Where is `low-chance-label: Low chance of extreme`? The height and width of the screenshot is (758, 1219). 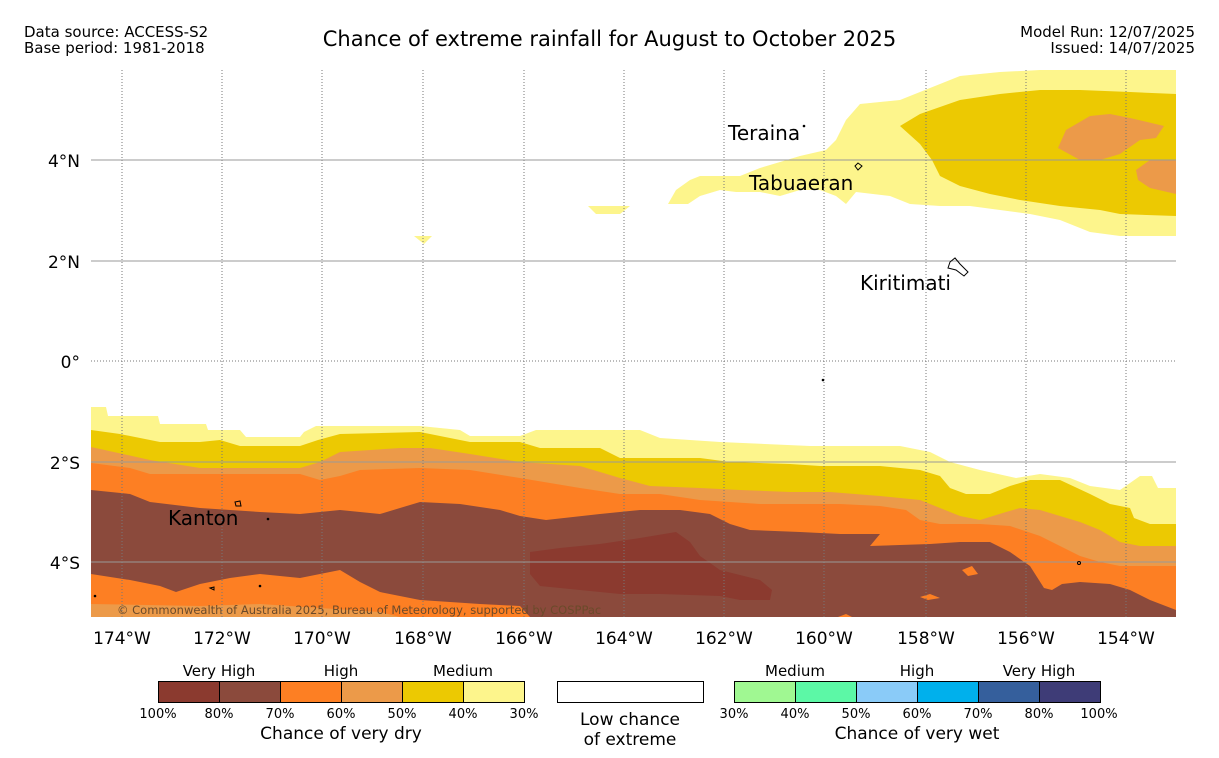
low-chance-label: Low chance of extreme is located at coordinates (630, 730).